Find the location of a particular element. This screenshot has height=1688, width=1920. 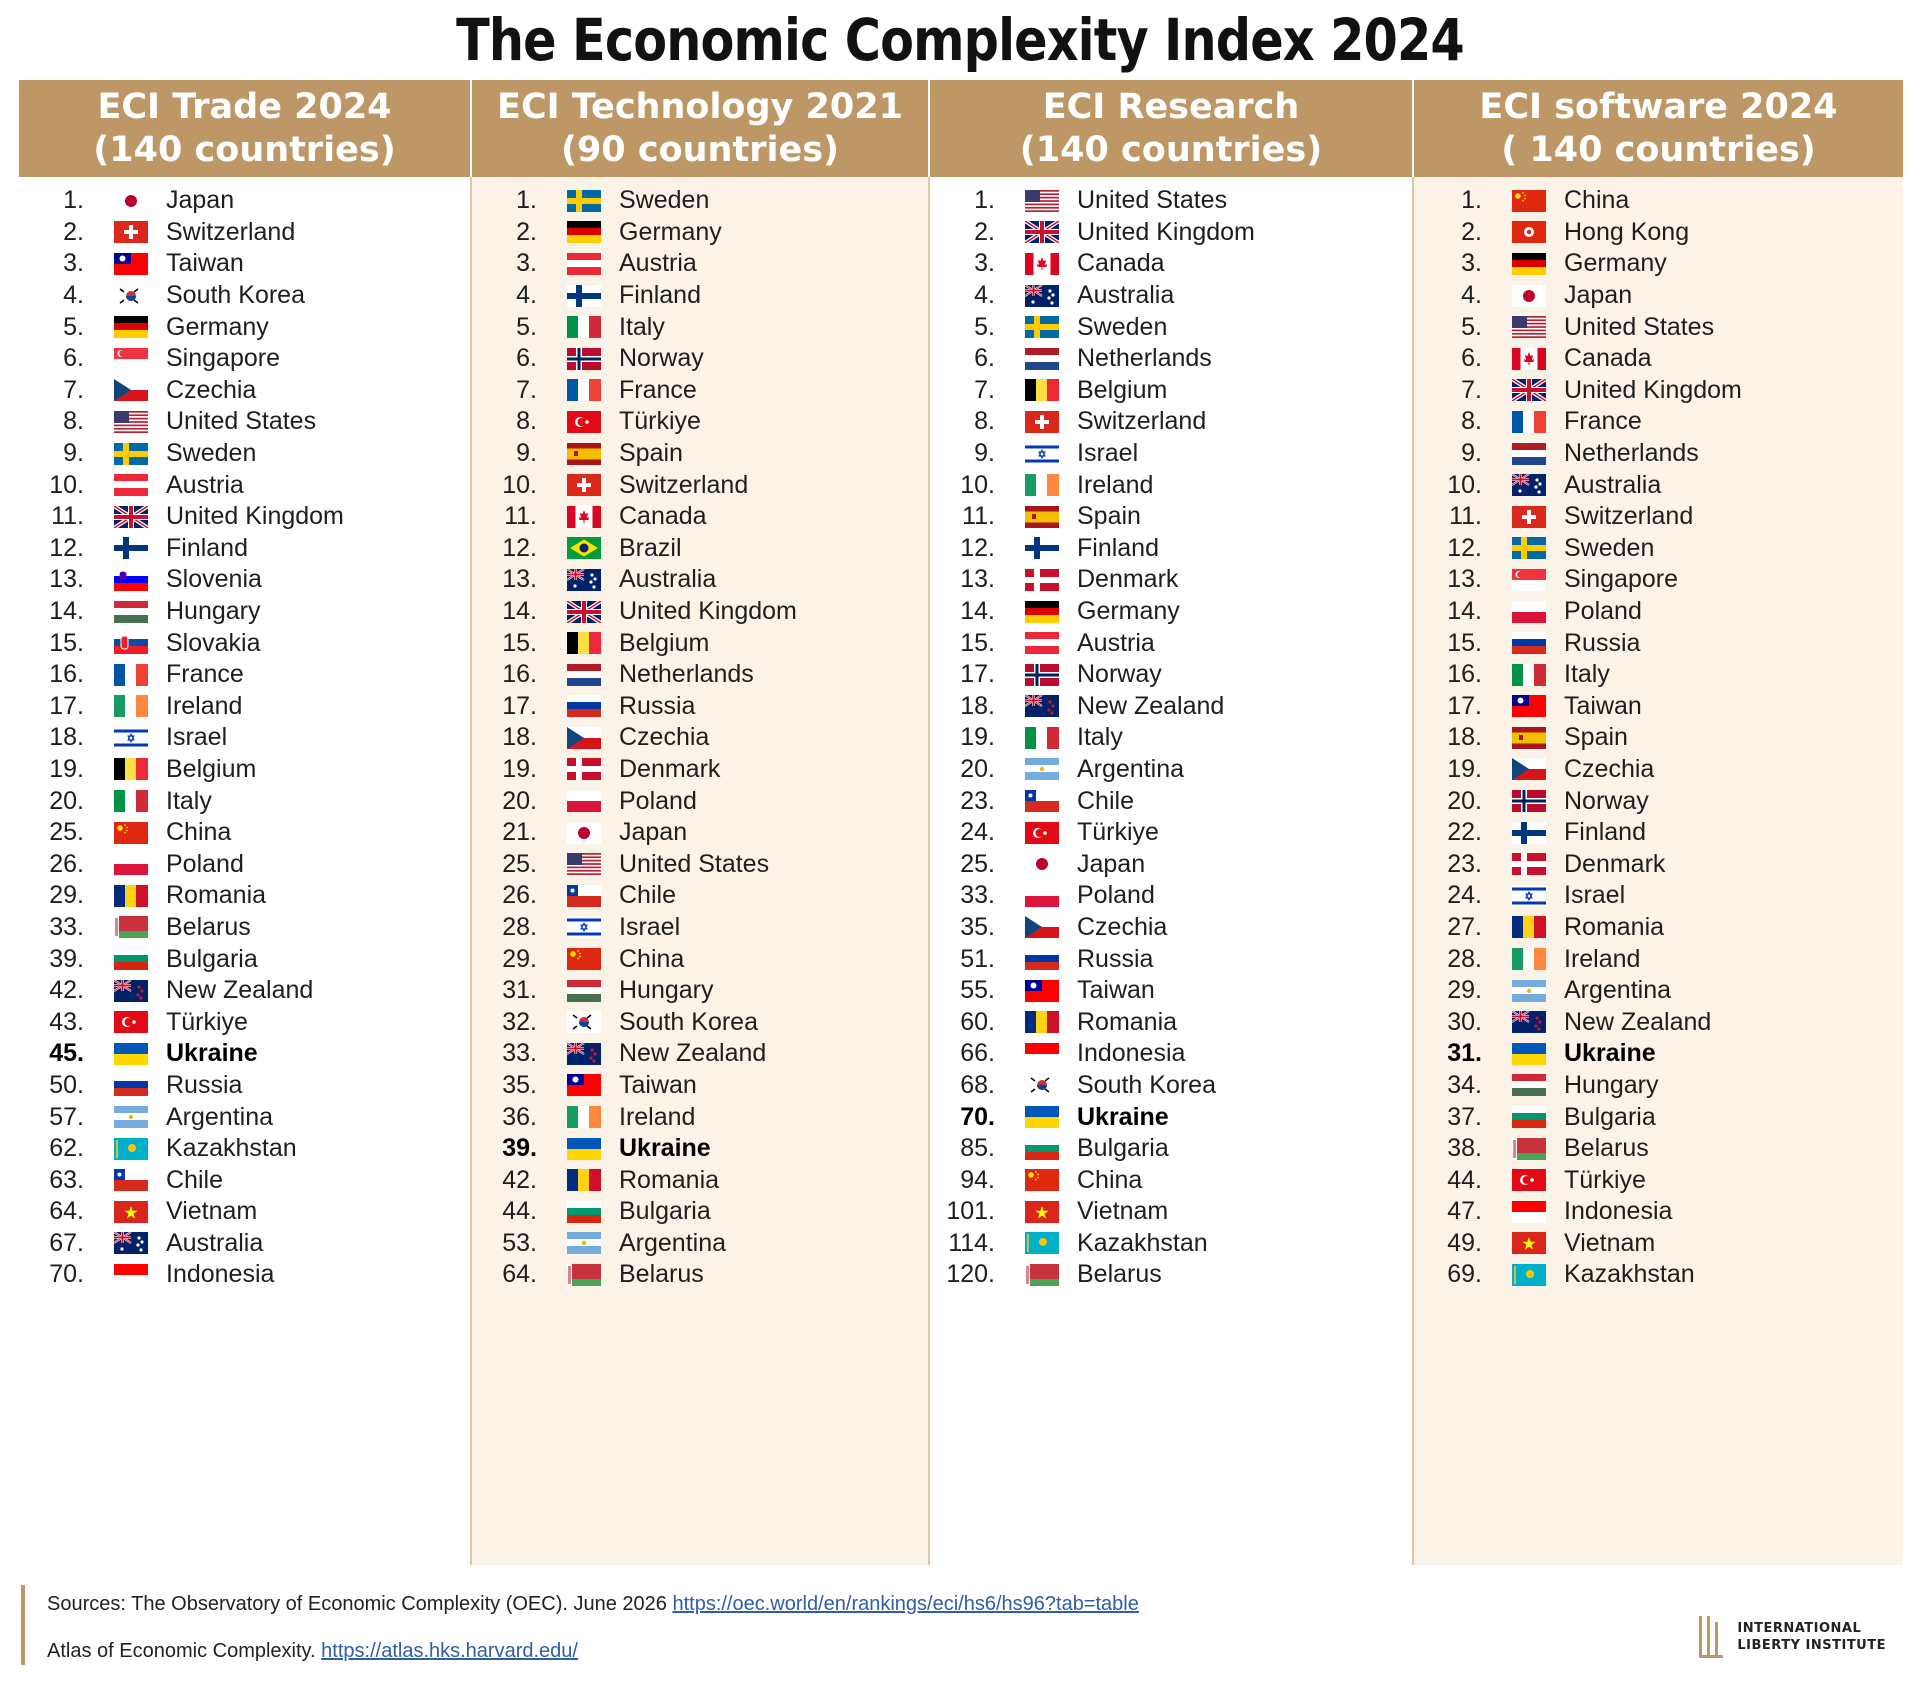

list-item: 2. Hong Kong is located at coordinates (1658, 233).